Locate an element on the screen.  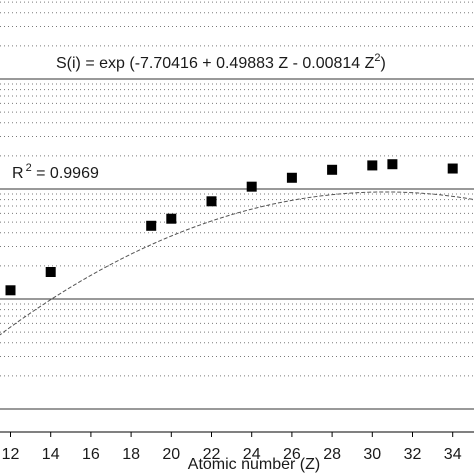
r-squared-symbol: R is located at coordinates (18, 173).